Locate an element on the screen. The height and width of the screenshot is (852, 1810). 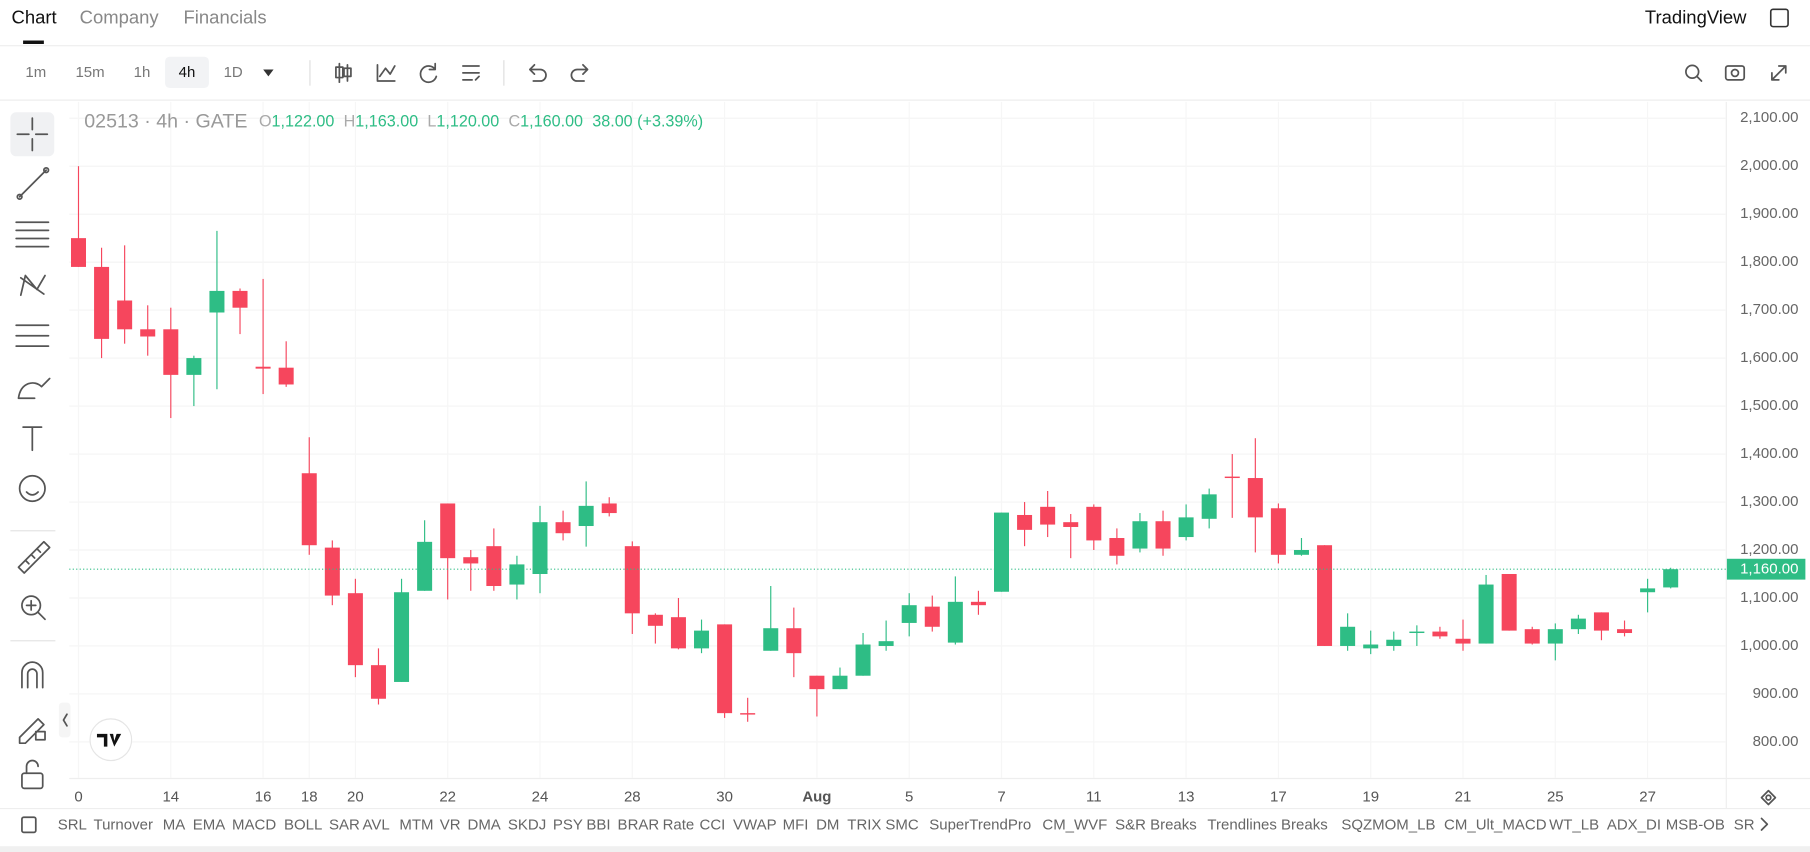
indicator-tab: EMA is located at coordinates (209, 824).